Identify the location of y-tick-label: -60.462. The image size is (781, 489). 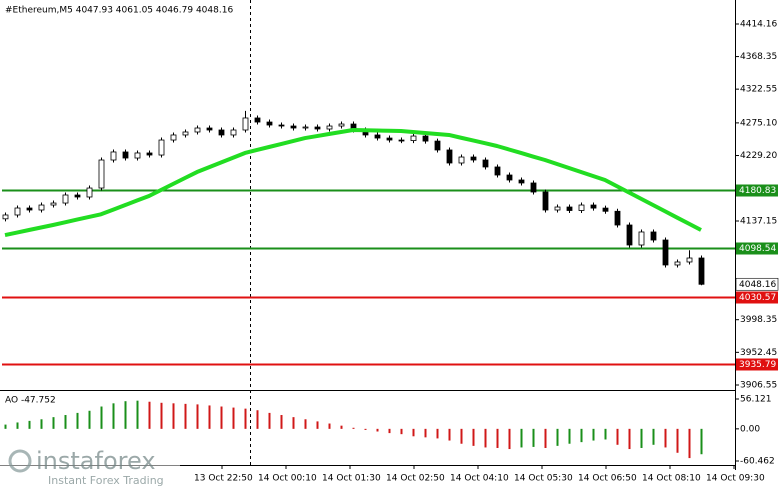
(757, 461).